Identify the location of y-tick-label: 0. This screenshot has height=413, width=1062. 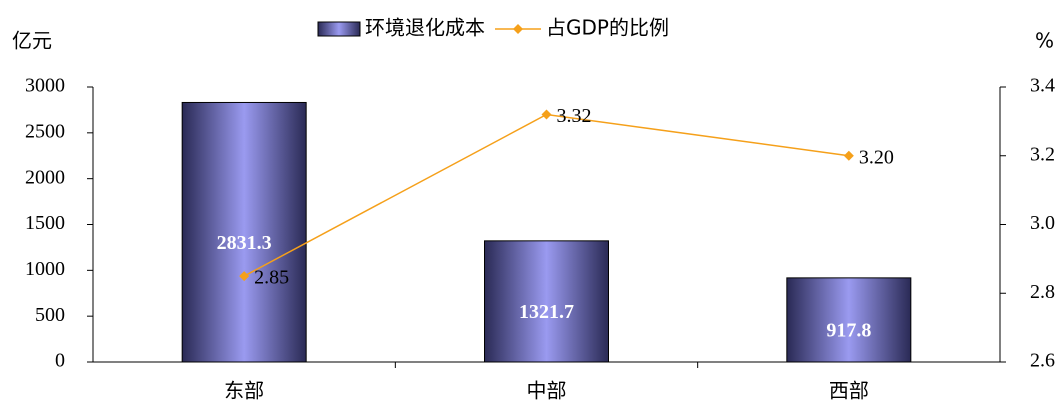
(60, 361).